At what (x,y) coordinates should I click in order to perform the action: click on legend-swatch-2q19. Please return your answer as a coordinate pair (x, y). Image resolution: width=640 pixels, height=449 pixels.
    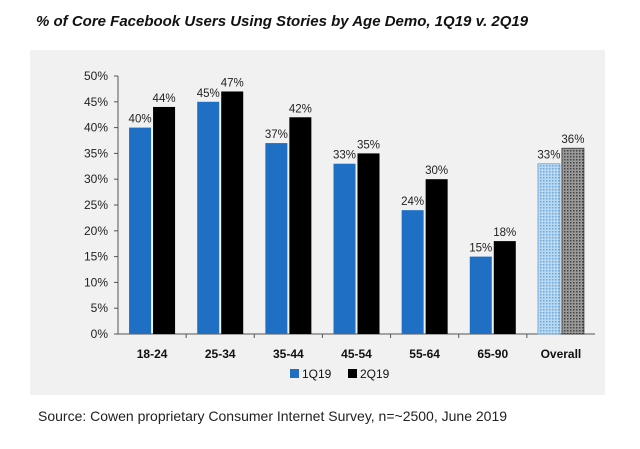
    Looking at the image, I should click on (352, 373).